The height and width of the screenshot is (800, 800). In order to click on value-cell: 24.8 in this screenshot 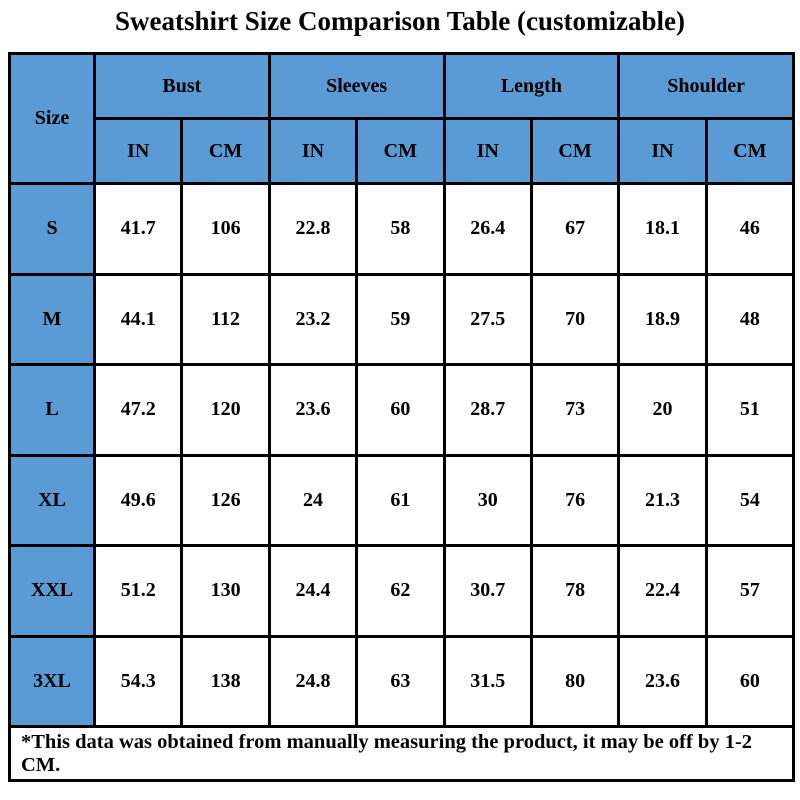, I will do `click(313, 681)`.